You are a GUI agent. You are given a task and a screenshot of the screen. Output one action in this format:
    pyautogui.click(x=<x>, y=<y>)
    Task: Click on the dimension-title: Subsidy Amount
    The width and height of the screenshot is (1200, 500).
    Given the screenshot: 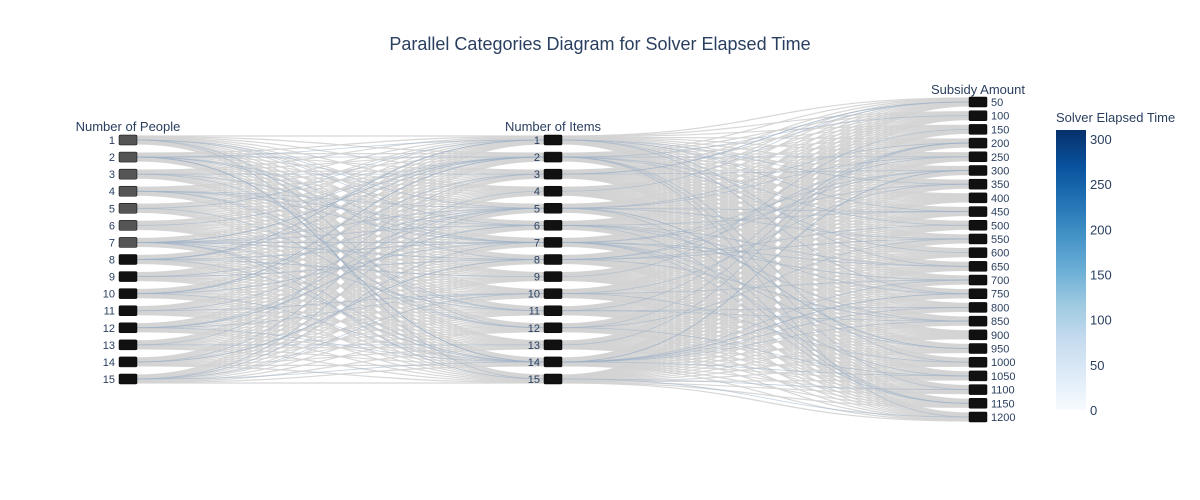 What is the action you would take?
    pyautogui.click(x=978, y=89)
    